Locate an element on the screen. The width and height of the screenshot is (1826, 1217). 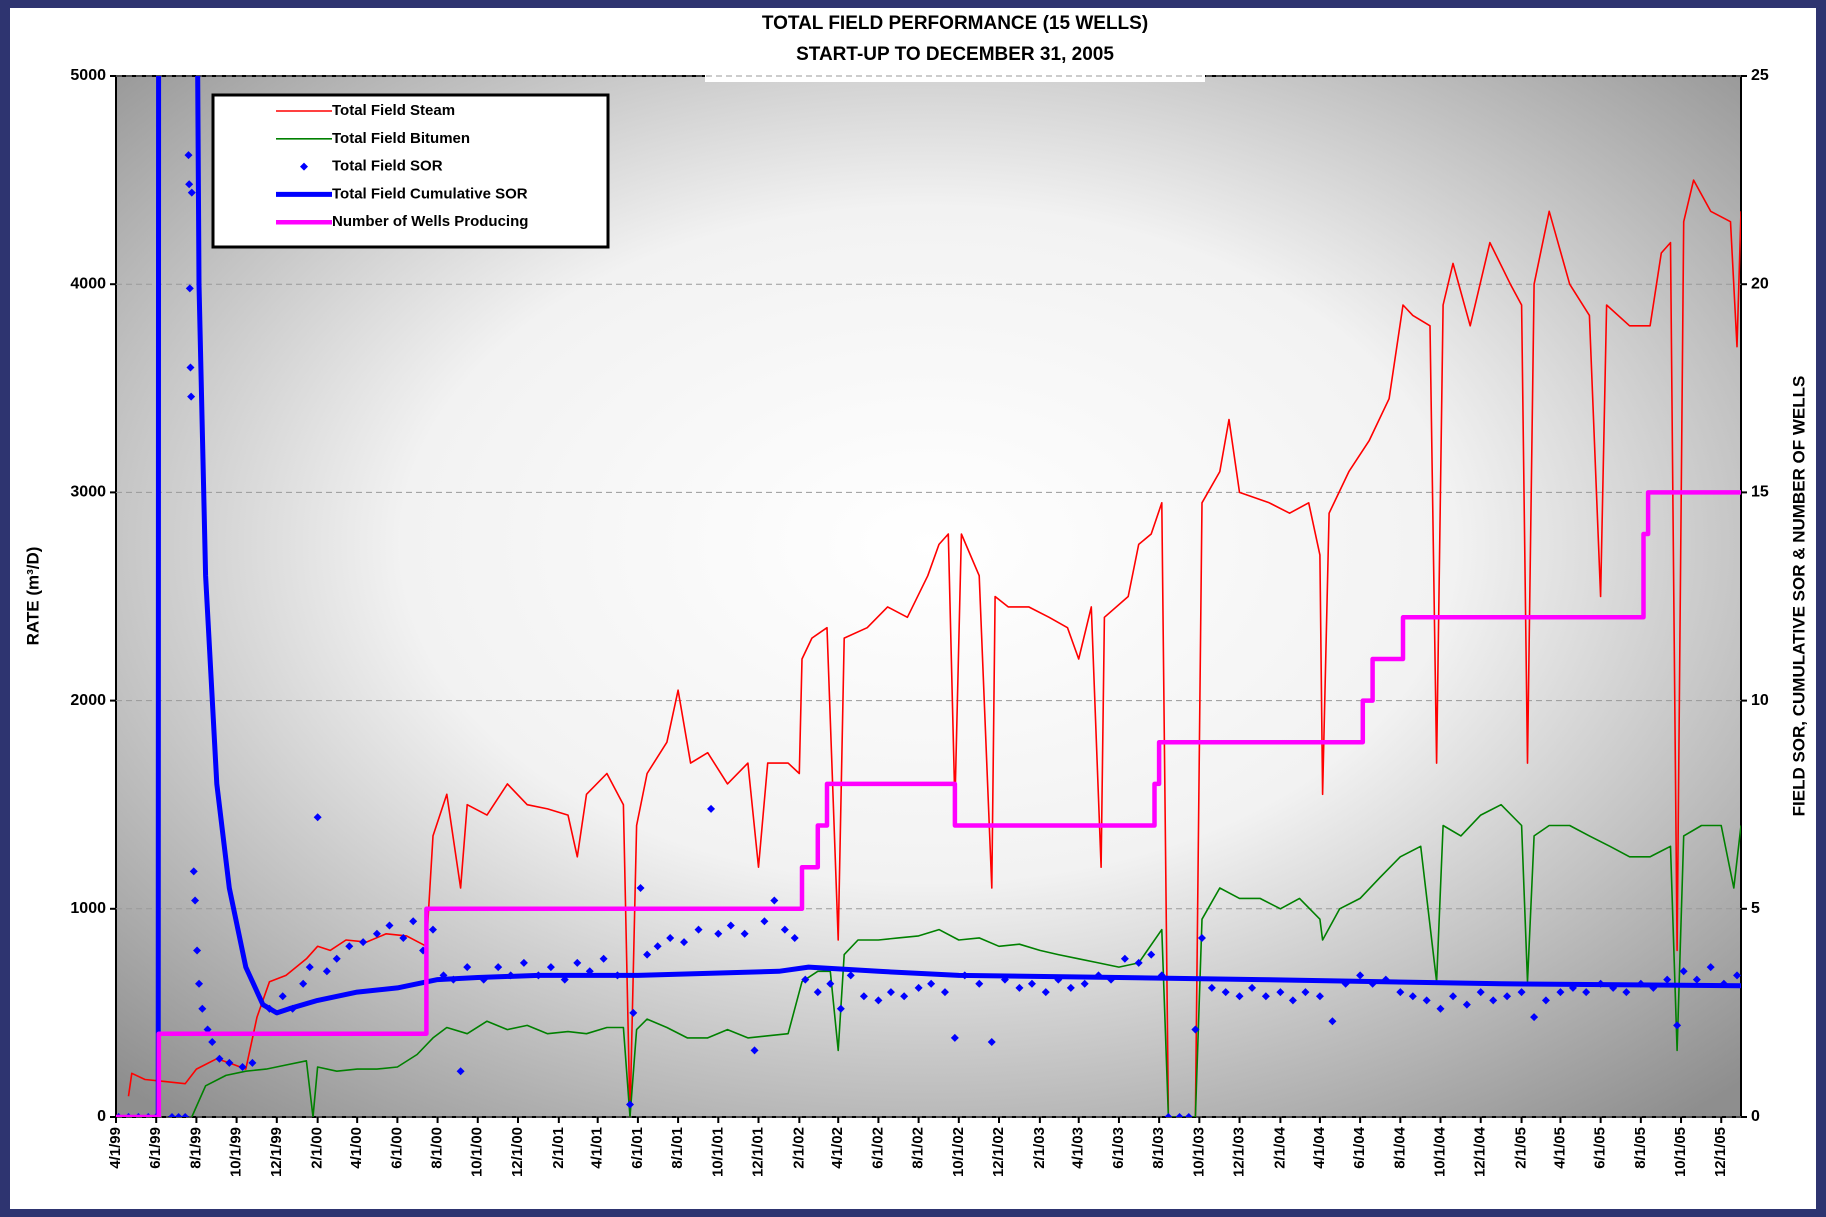
x-tick-label: 8/1/03 is located at coordinates (1158, 1148).